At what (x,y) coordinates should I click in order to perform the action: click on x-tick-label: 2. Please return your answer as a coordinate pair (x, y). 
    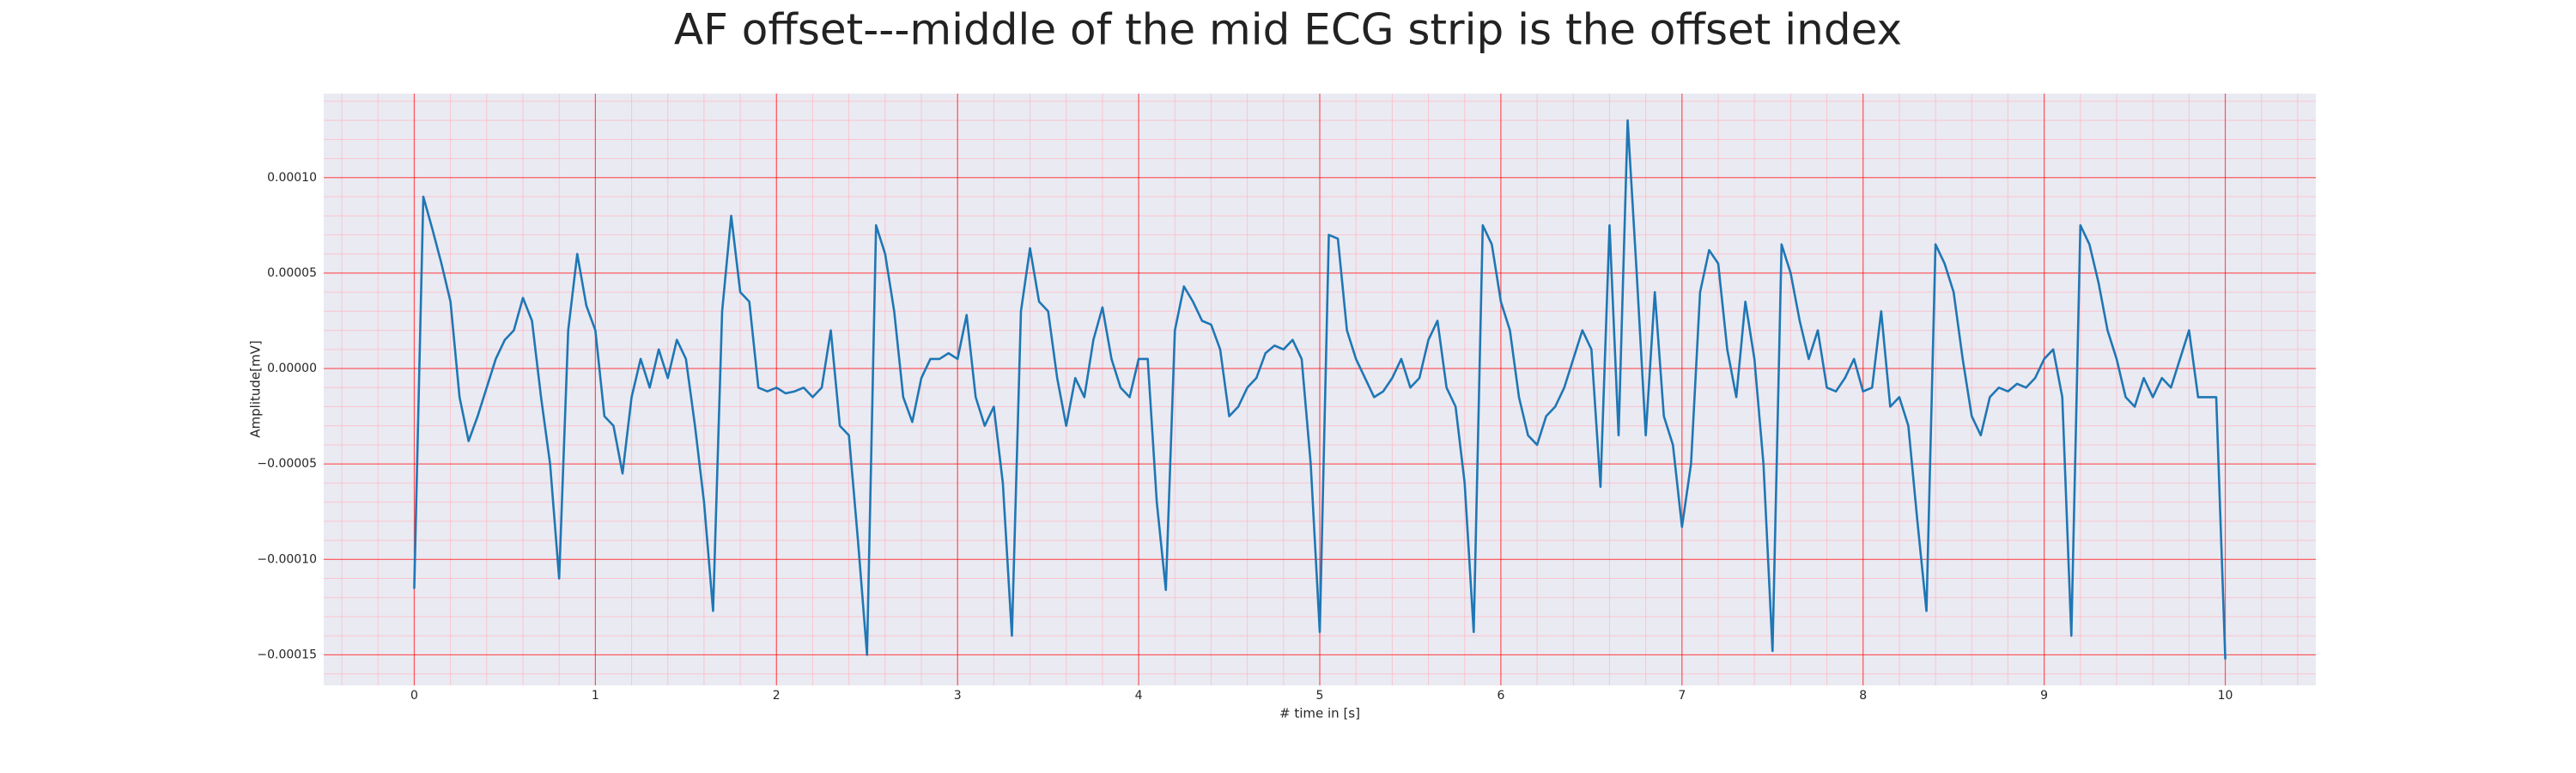
    Looking at the image, I should click on (777, 696).